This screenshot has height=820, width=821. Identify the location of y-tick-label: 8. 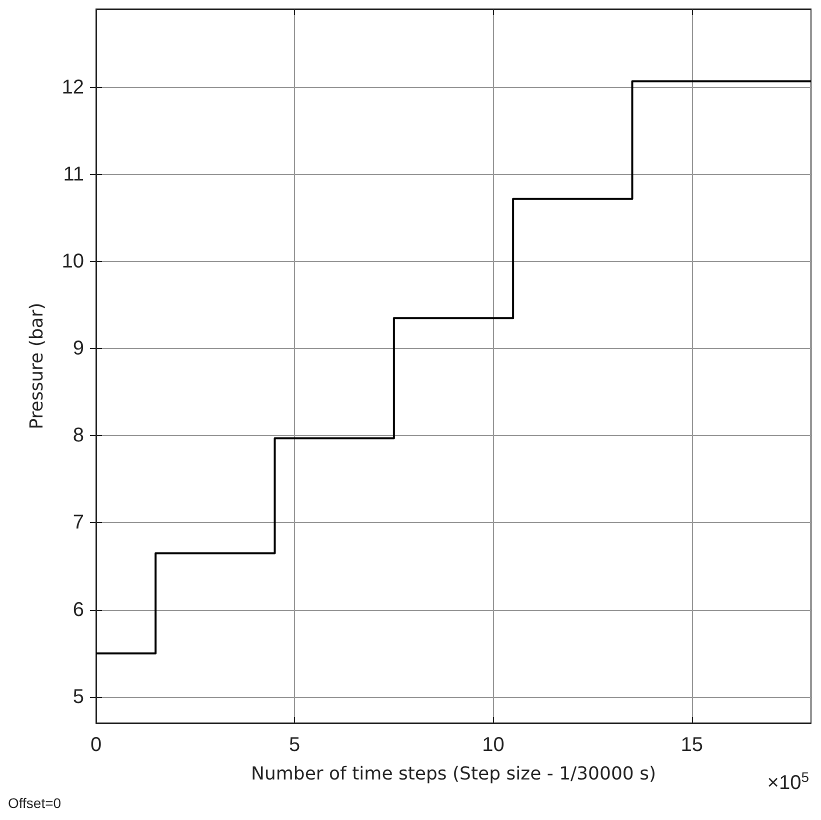
(78, 435).